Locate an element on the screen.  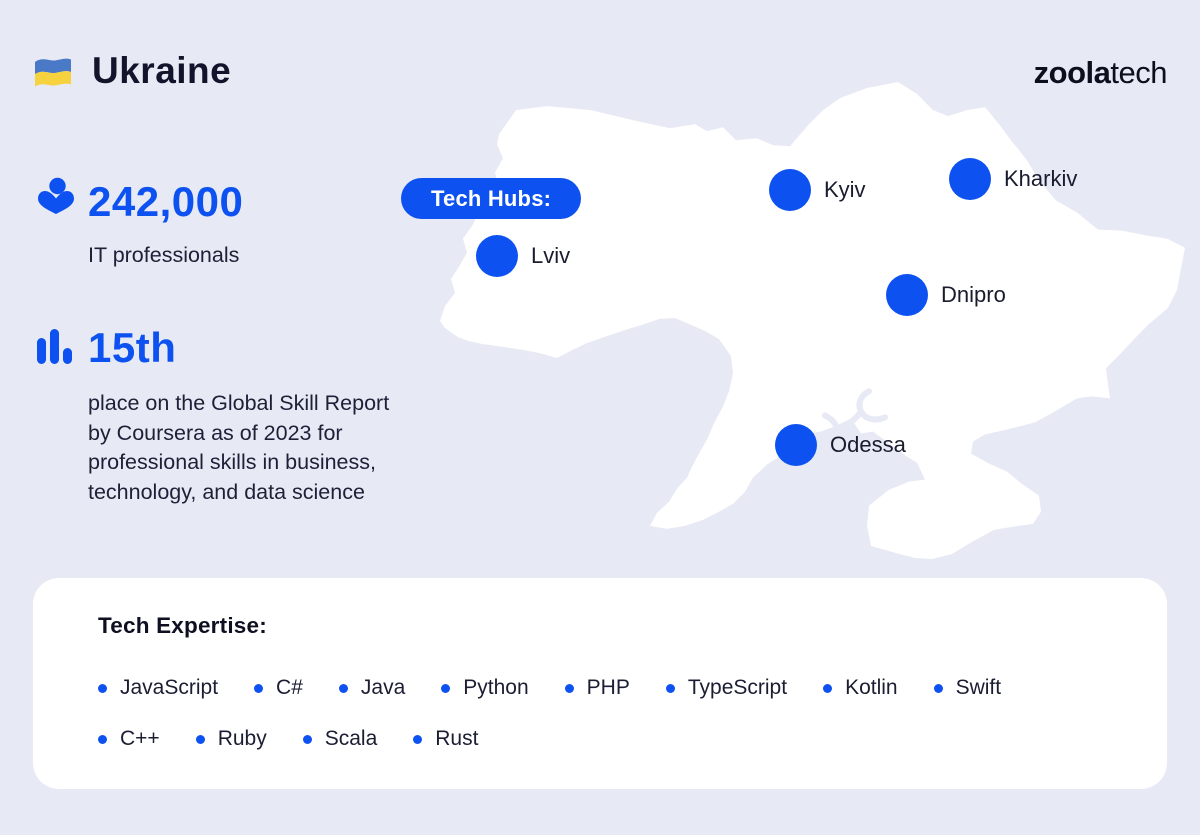
skill-item: Rust is located at coordinates (445, 739).